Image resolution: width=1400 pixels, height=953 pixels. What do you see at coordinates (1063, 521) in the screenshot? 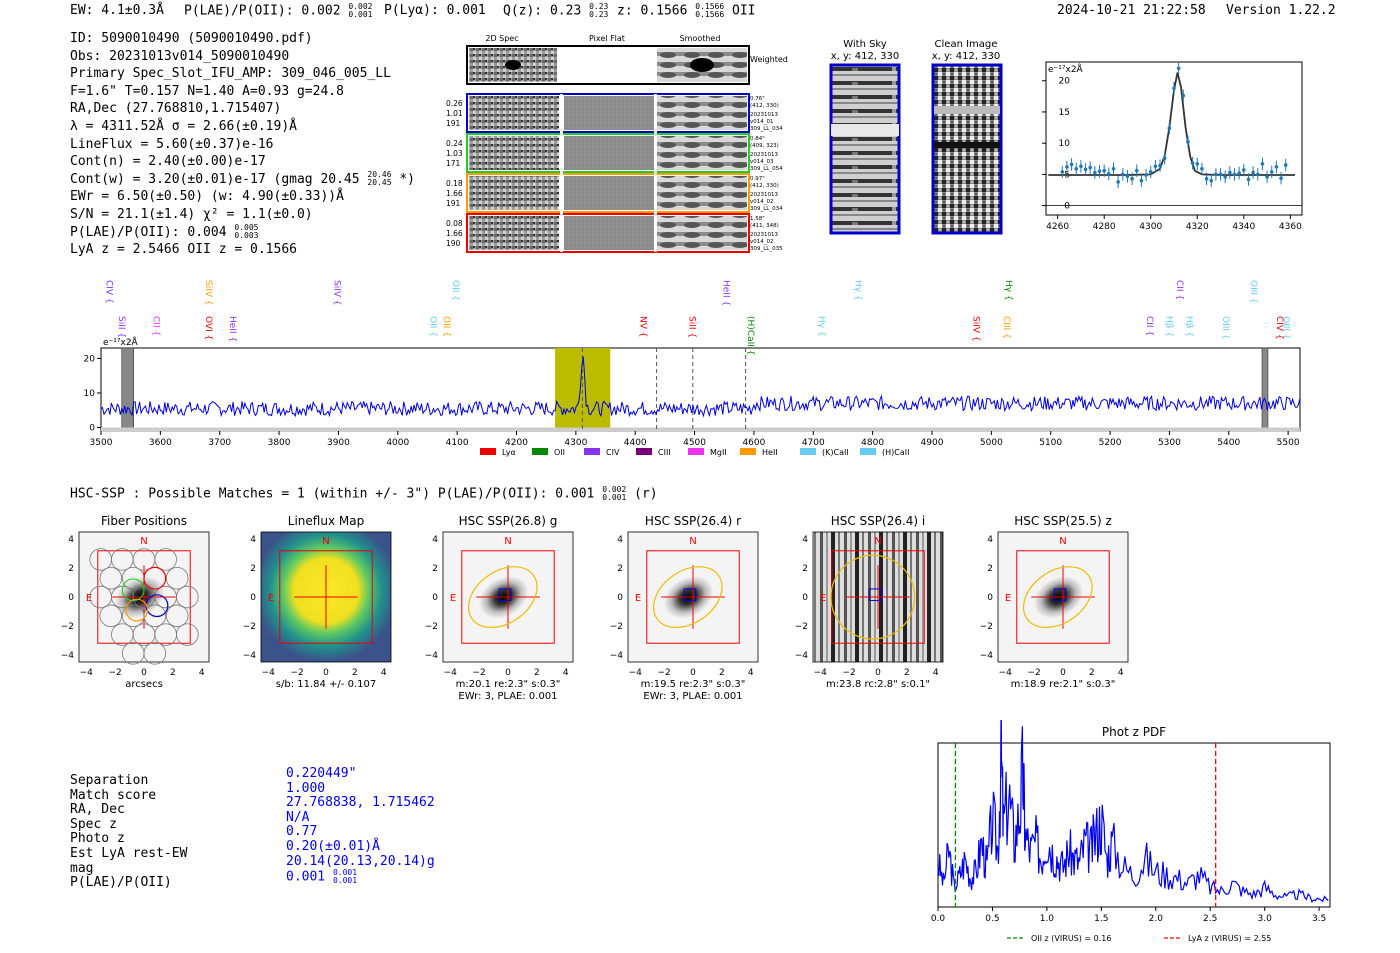
I see `hsc-panel-title: HSC SSP(25.5) z` at bounding box center [1063, 521].